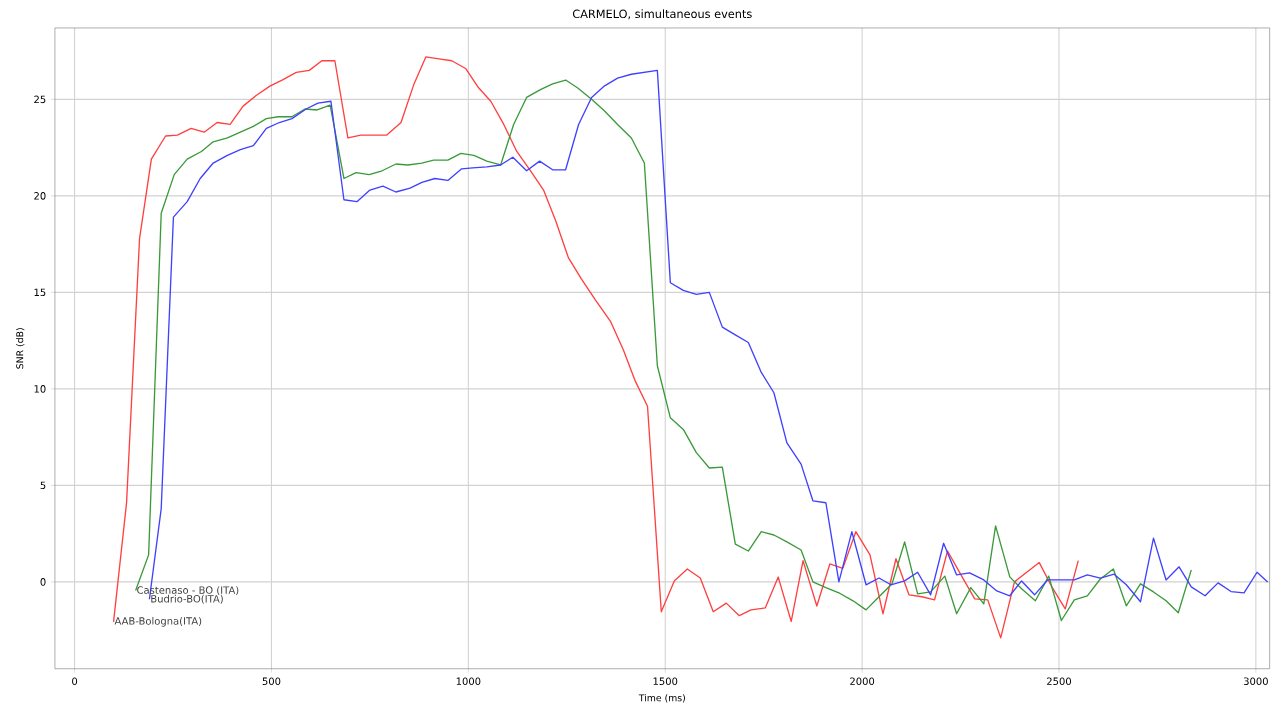  I want to click on x-tick-label: 2000, so click(862, 681).